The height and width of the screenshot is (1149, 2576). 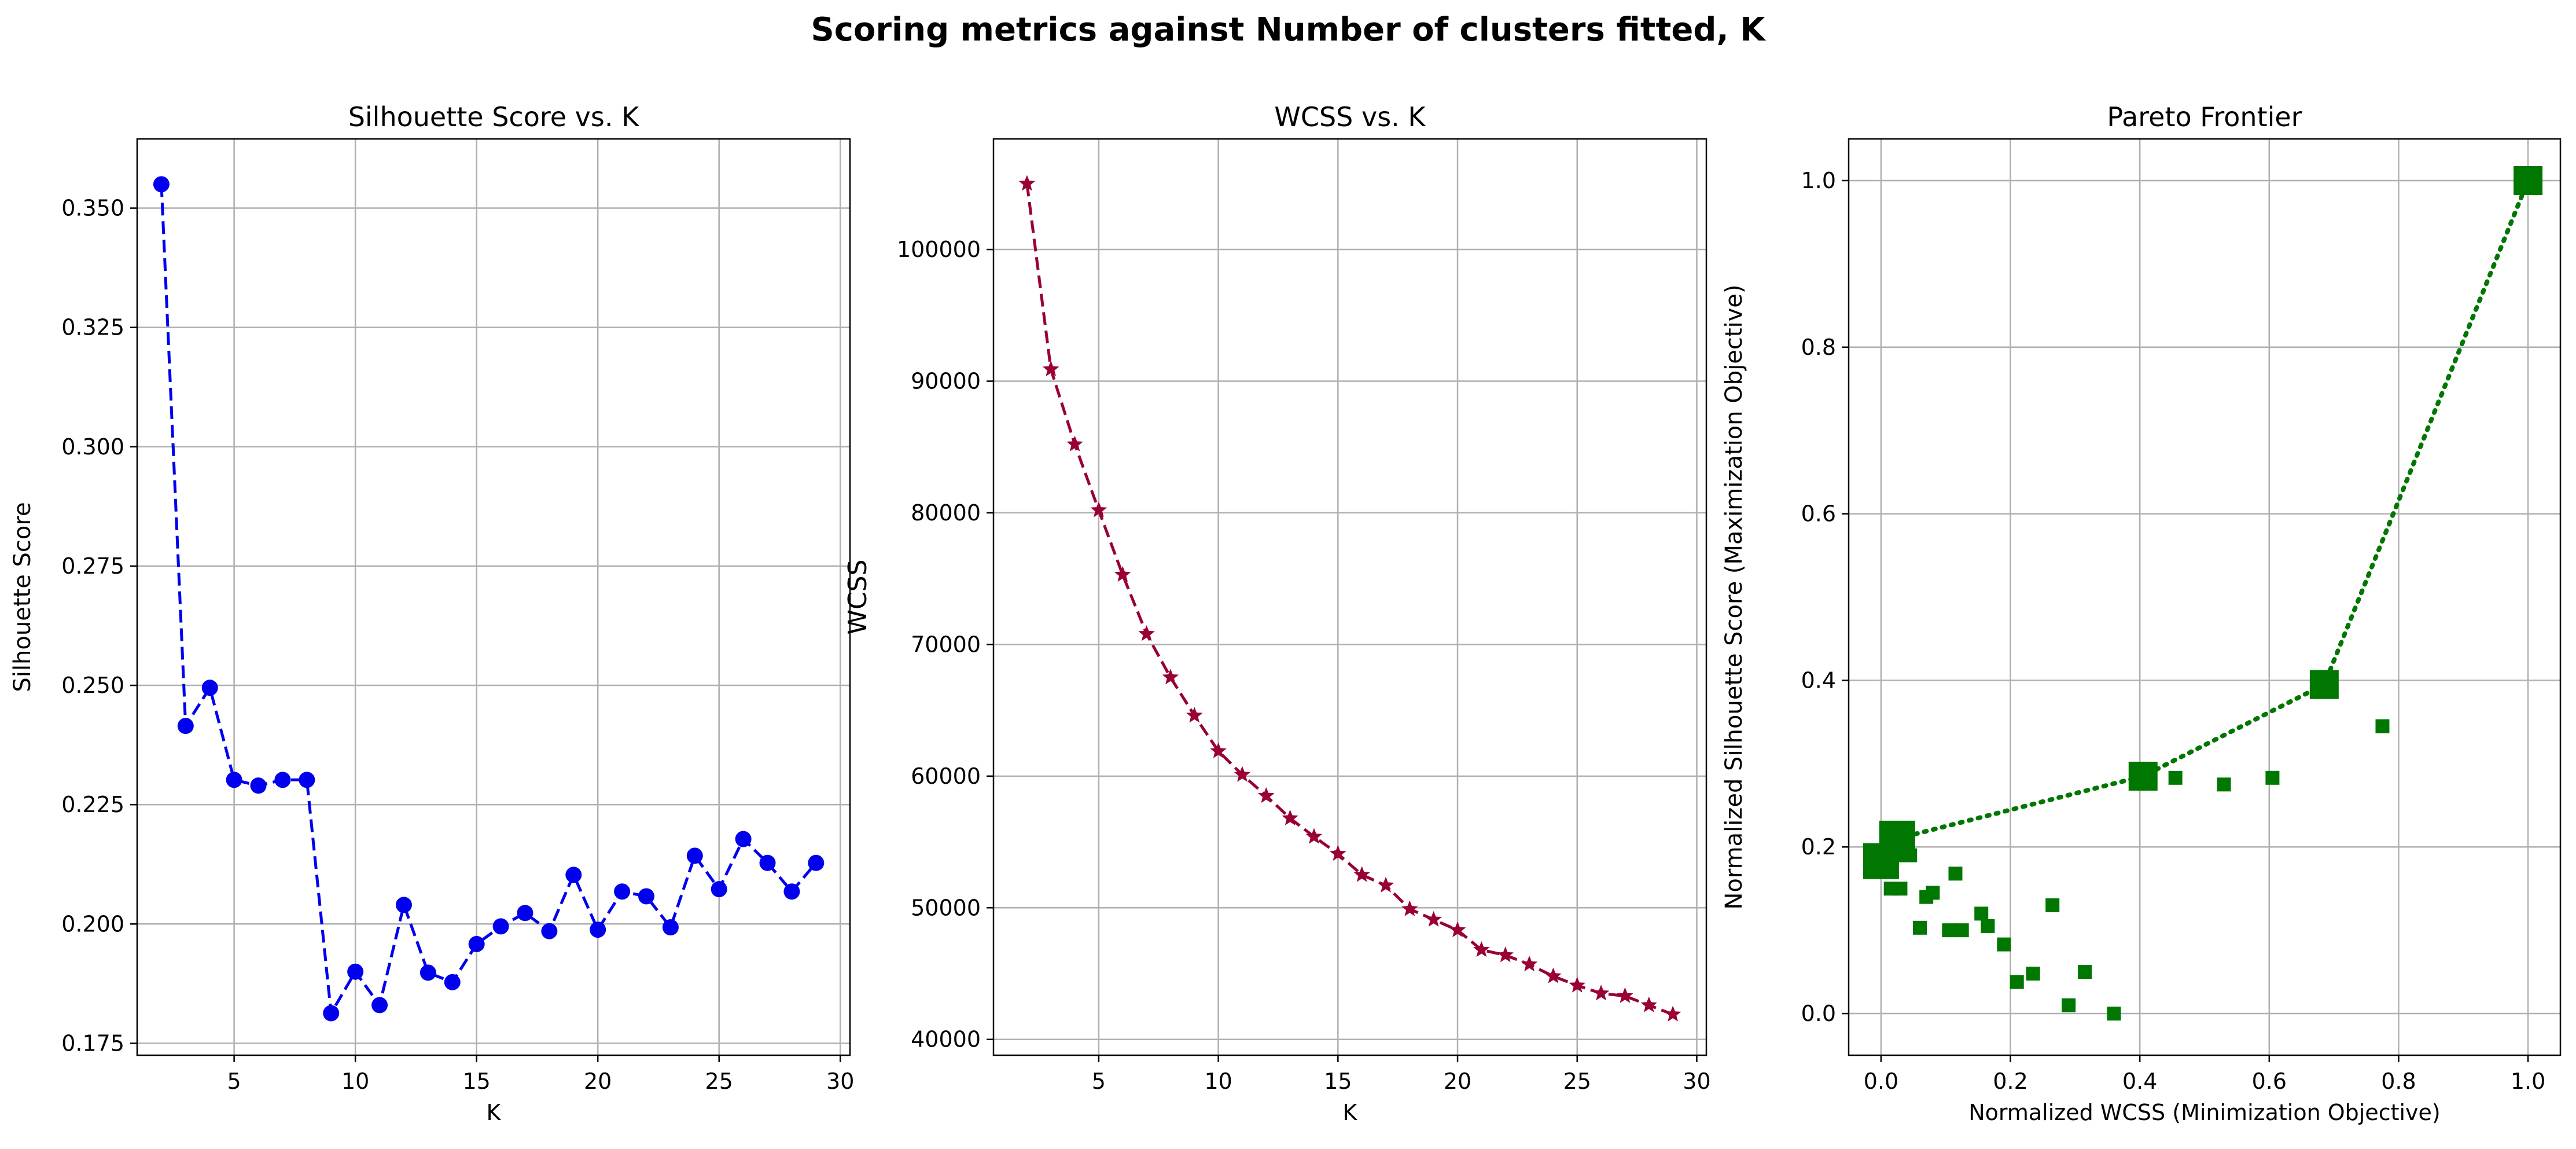 I want to click on x-tick-label: 0.2, so click(x=2010, y=1081).